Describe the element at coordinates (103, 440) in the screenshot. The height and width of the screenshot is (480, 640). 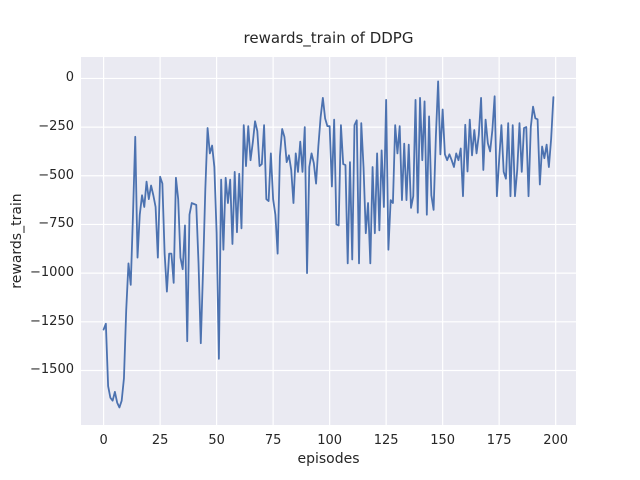
I see `x-tick-label-0: 0` at that location.